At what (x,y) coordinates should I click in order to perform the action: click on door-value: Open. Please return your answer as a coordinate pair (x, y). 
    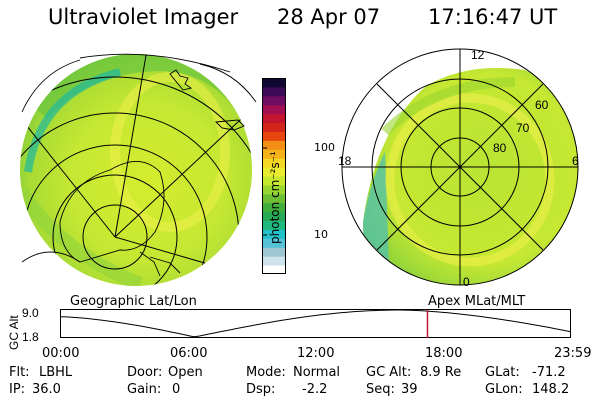
    Looking at the image, I should click on (185, 372).